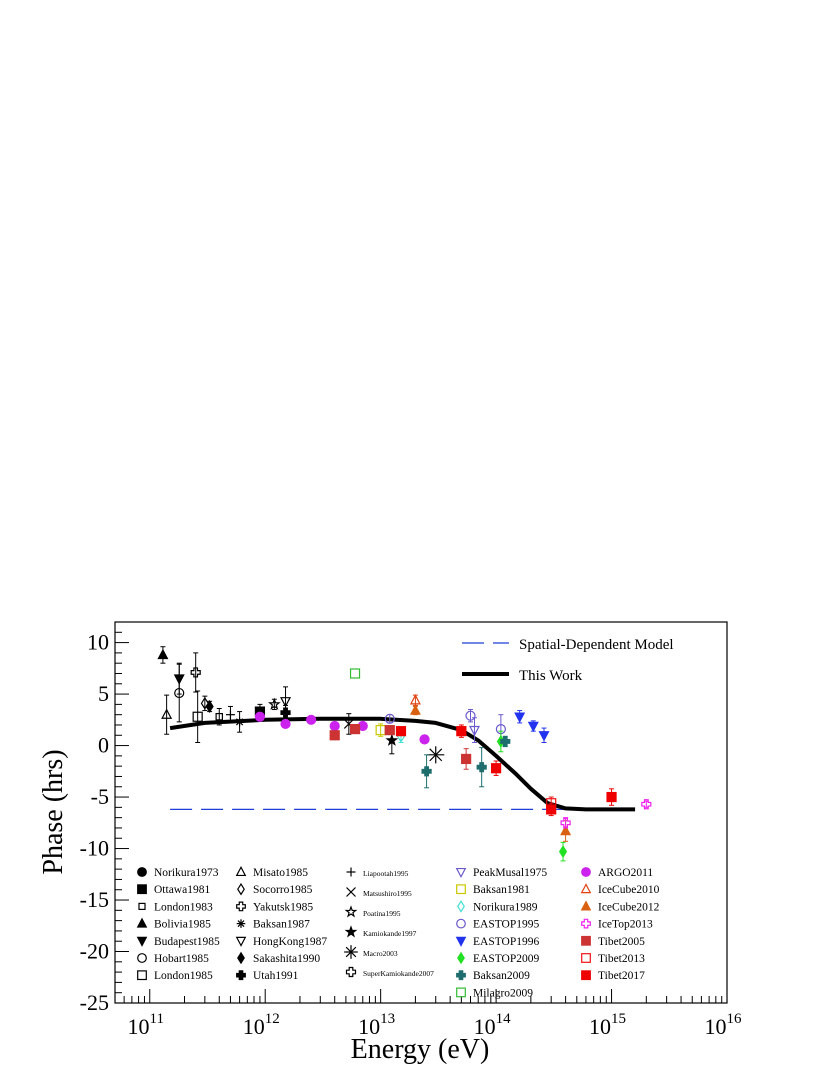 The width and height of the screenshot is (830, 1075). I want to click on legend-label-matsushiro1995: Matsushiro1995, so click(387, 893).